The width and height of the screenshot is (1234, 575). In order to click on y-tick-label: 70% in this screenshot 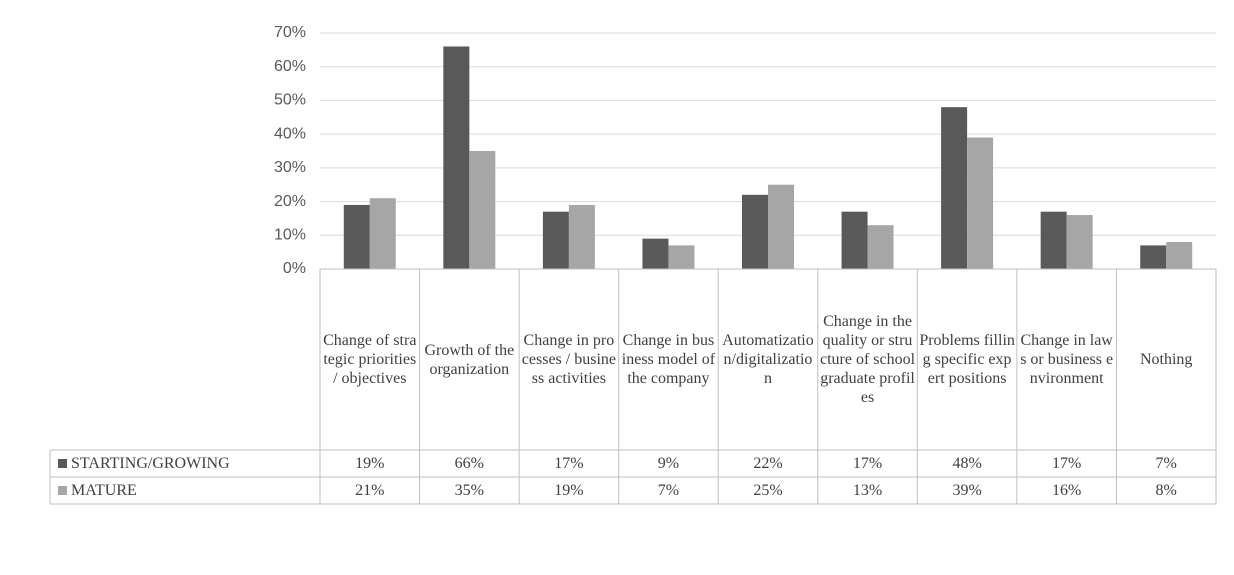, I will do `click(290, 32)`.